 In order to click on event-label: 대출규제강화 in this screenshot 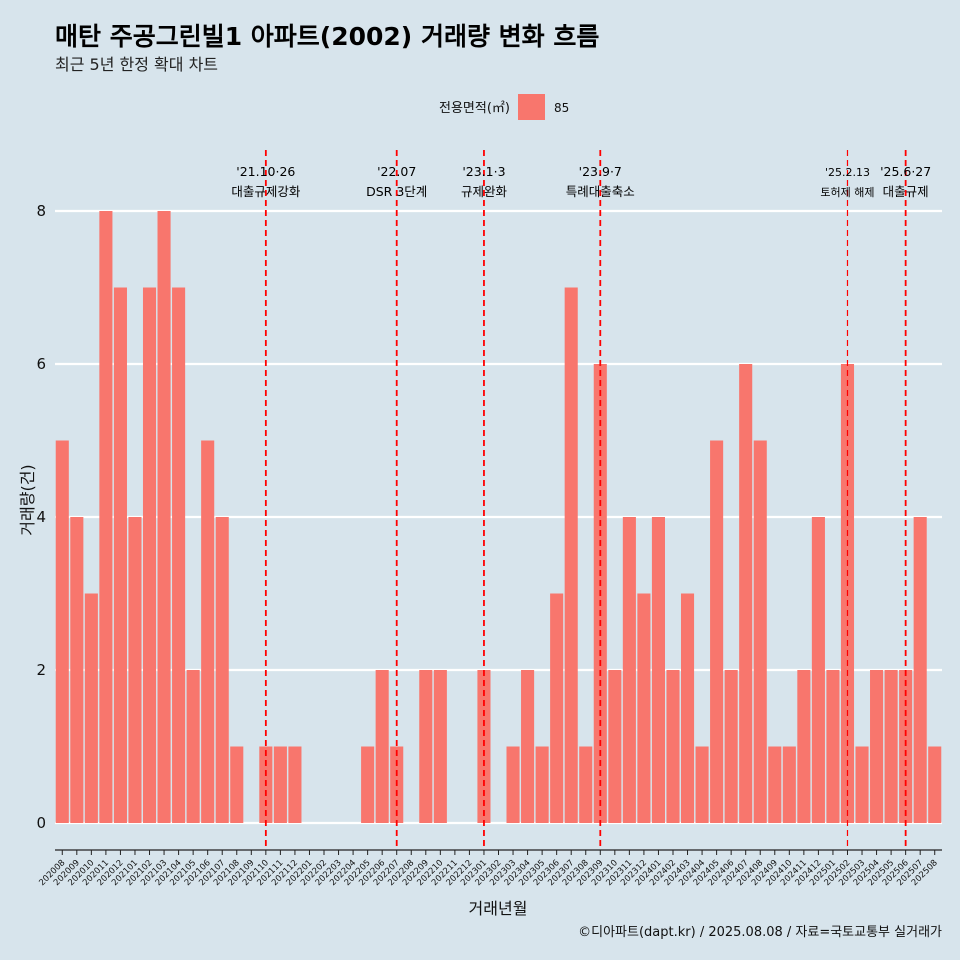, I will do `click(266, 191)`.